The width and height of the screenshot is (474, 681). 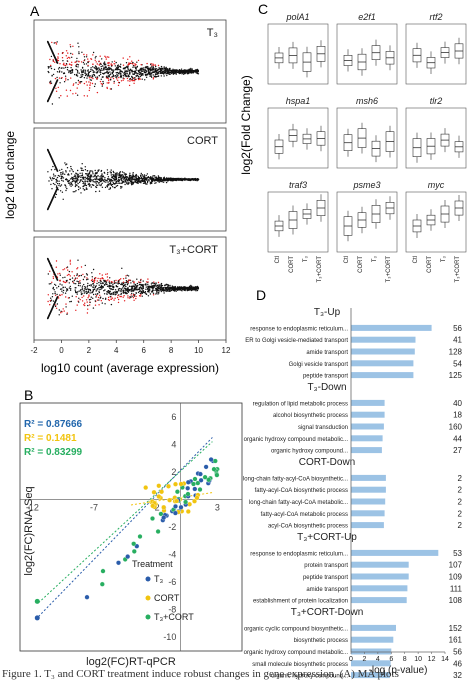 What do you see at coordinates (457, 403) in the screenshot?
I see `go-gene-count: 40` at bounding box center [457, 403].